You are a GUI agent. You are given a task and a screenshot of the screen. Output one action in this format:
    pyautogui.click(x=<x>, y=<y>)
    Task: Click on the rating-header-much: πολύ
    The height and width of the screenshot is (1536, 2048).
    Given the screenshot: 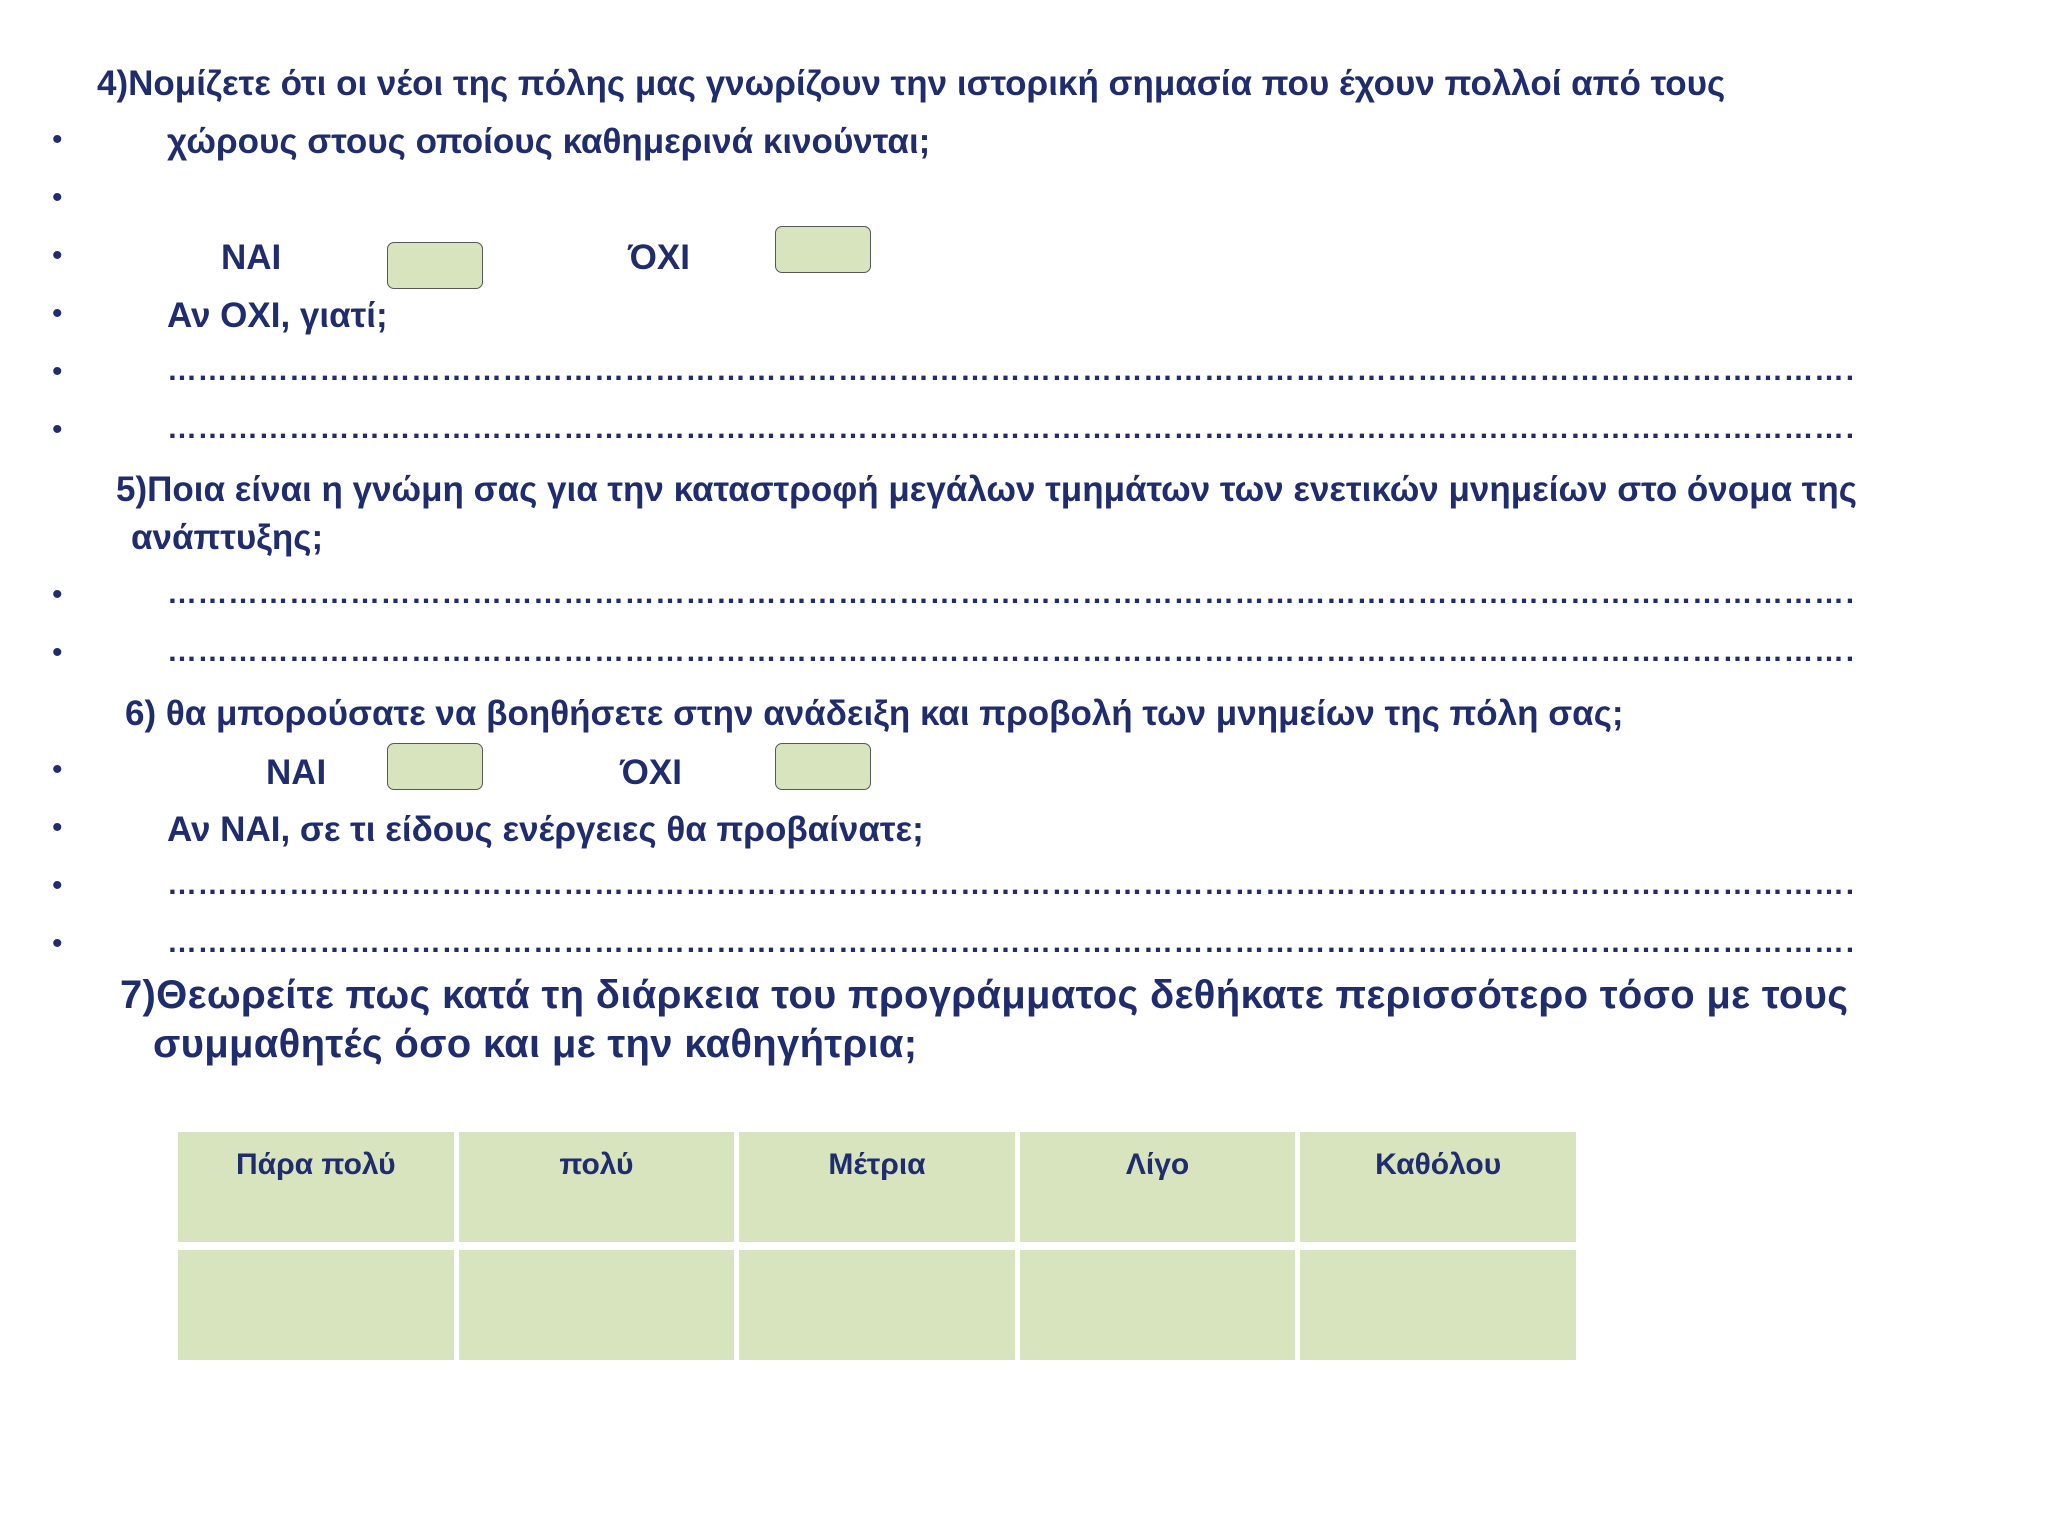 What is the action you would take?
    pyautogui.click(x=596, y=1187)
    